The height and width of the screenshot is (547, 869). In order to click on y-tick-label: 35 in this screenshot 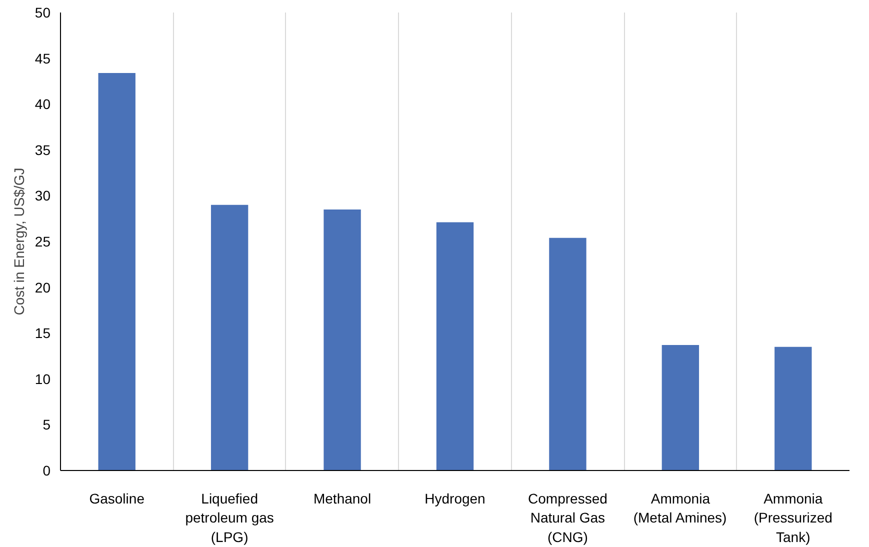, I will do `click(42, 150)`.